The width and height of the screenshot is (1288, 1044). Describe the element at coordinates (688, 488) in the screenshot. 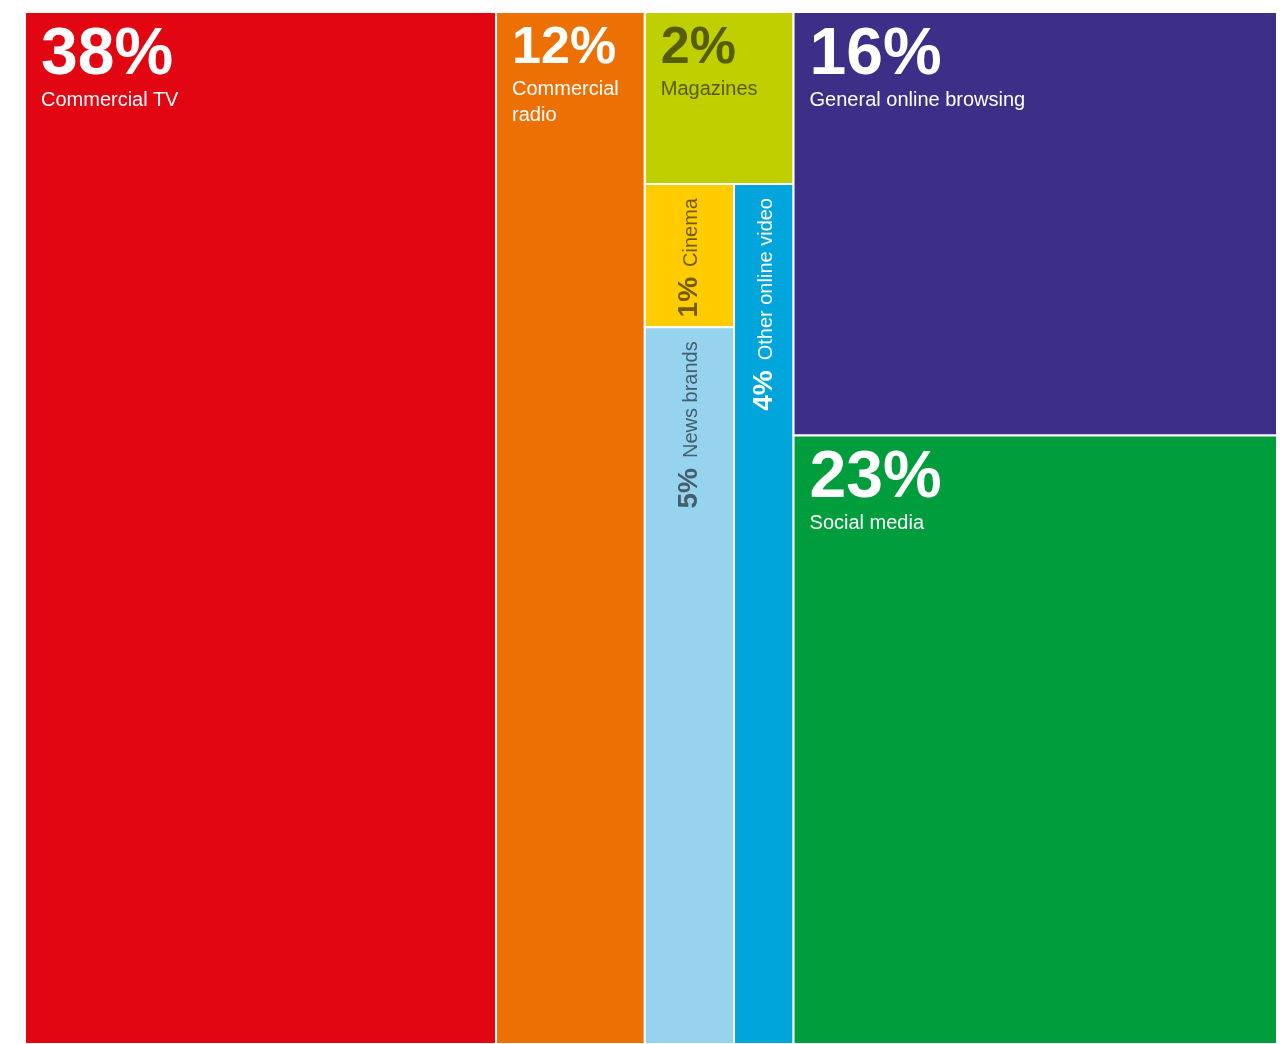

I see `data-label: 5%` at that location.